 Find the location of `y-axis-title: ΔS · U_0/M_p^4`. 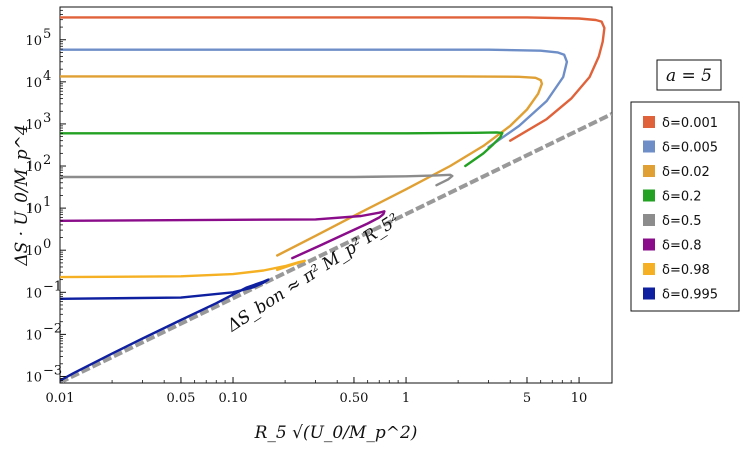

y-axis-title: ΔS · U_0/M_p^4 is located at coordinates (22, 195).